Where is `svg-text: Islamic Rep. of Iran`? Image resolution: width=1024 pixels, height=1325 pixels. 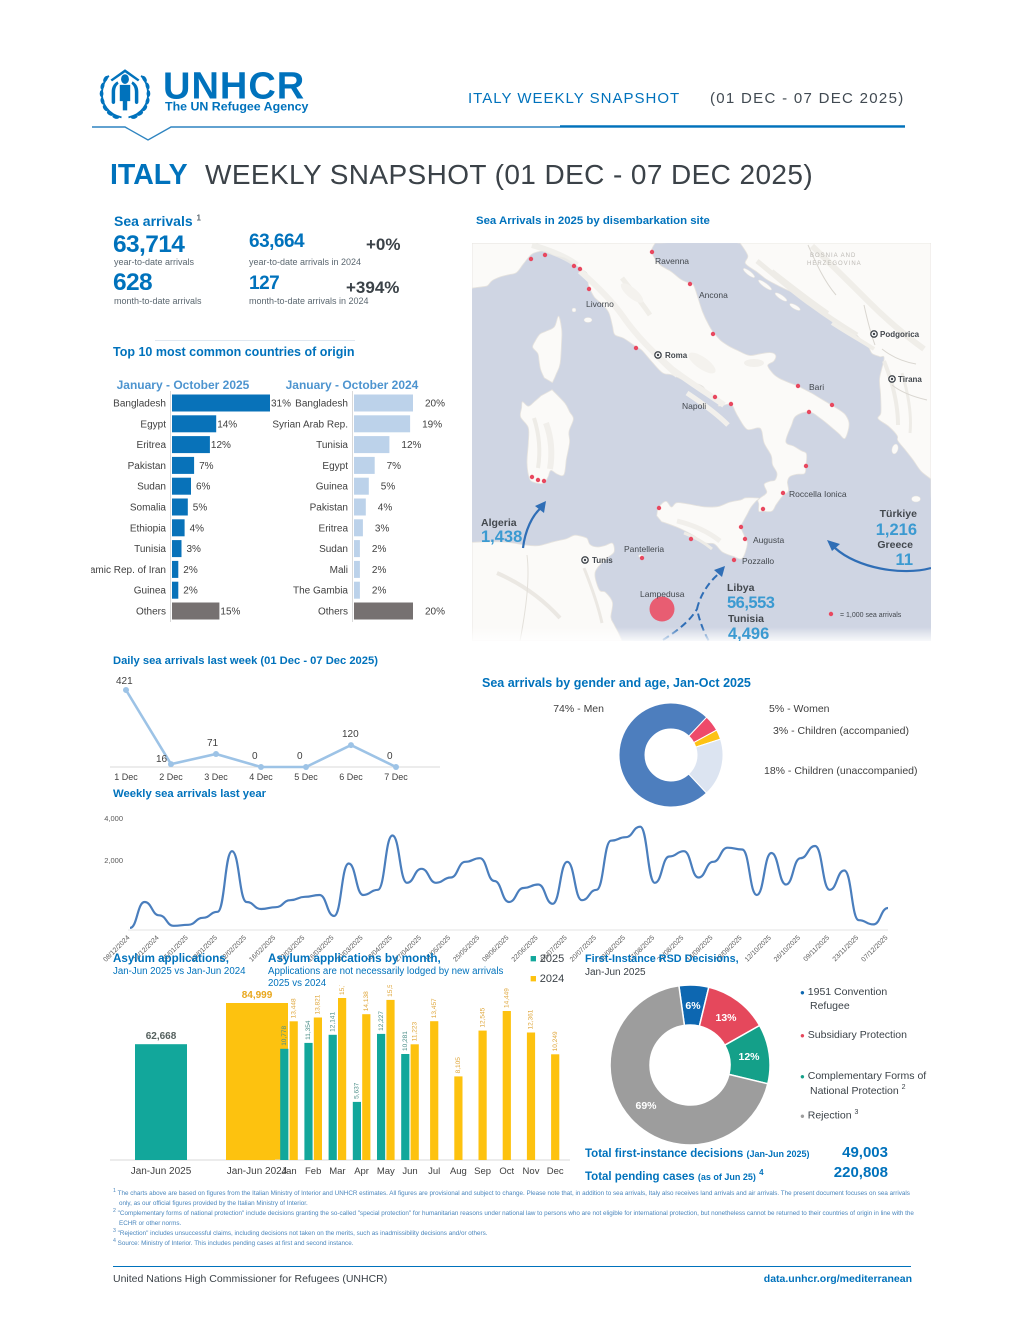
svg-text: Islamic Rep. of Iran is located at coordinates (128, 570).